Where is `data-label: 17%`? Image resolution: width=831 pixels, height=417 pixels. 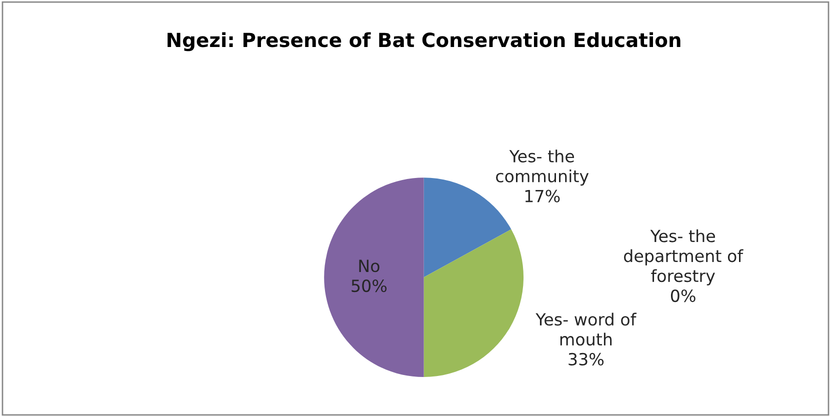 data-label: 17% is located at coordinates (542, 196).